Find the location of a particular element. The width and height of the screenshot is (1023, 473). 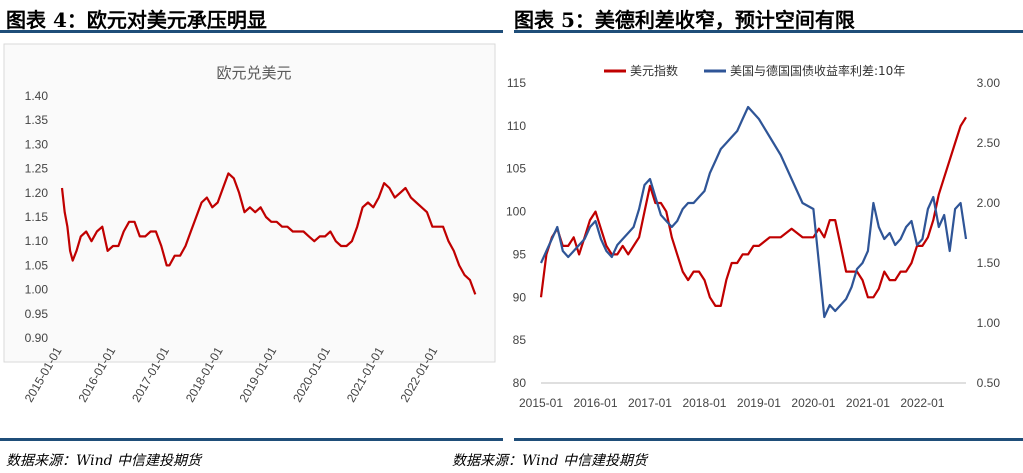

y-right-tick-label: 1.50 is located at coordinates (989, 263).